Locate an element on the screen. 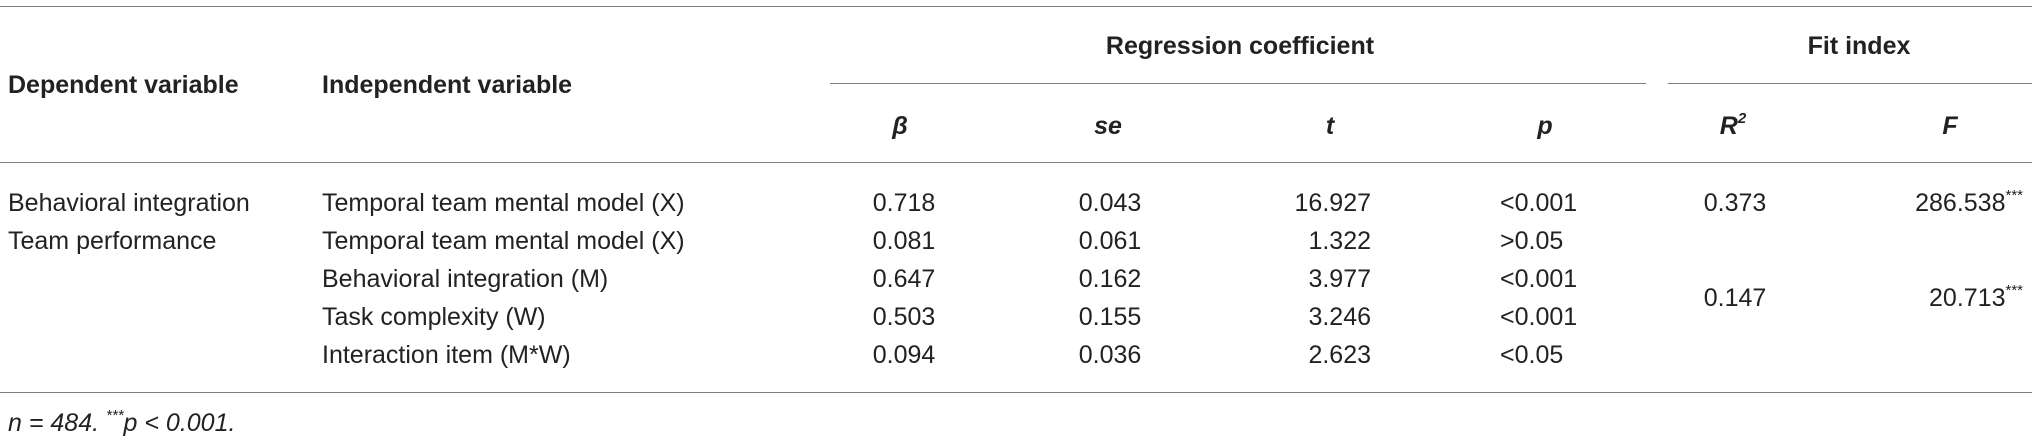 Image resolution: width=2032 pixels, height=445 pixels. row-5-se: 0.036 is located at coordinates (1110, 355).